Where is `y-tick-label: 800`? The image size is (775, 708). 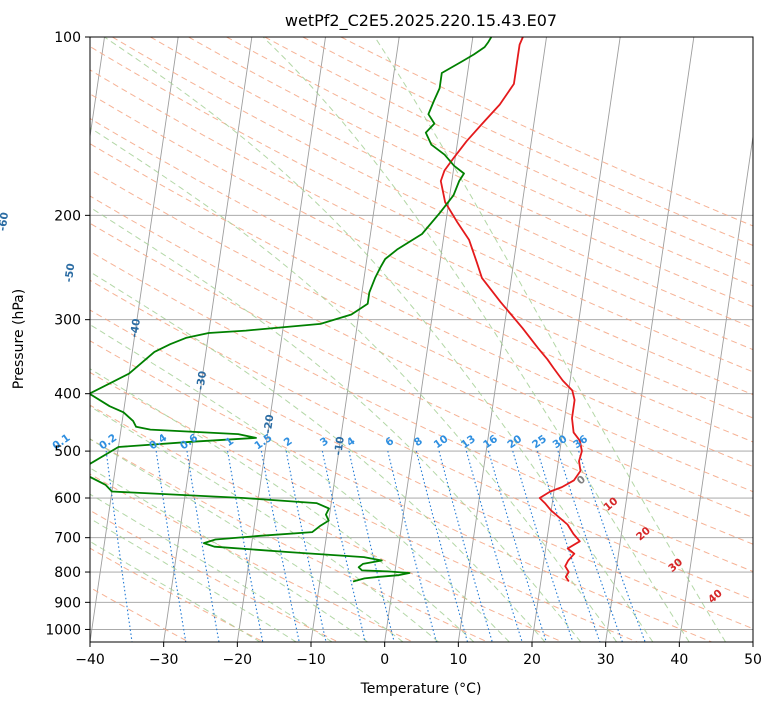 y-tick-label: 800 is located at coordinates (67, 573).